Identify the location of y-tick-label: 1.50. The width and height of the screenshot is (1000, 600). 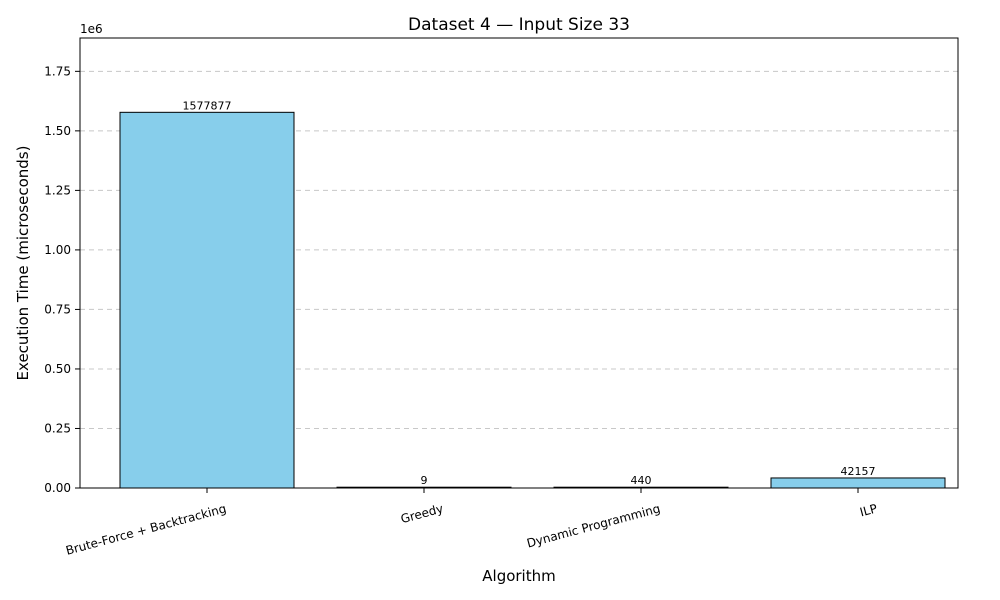
(57, 131).